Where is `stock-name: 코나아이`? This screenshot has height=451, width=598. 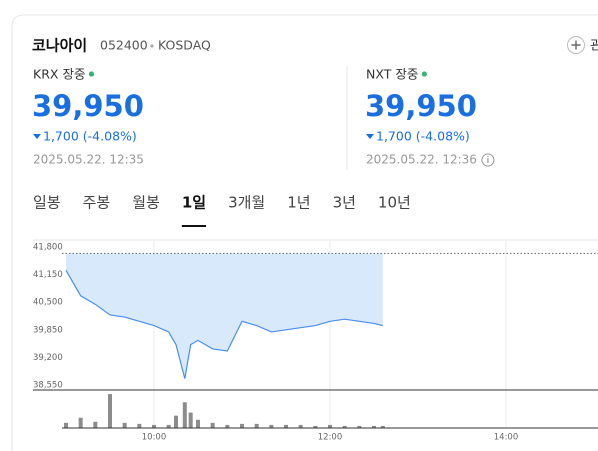 stock-name: 코나아이 is located at coordinates (59, 46).